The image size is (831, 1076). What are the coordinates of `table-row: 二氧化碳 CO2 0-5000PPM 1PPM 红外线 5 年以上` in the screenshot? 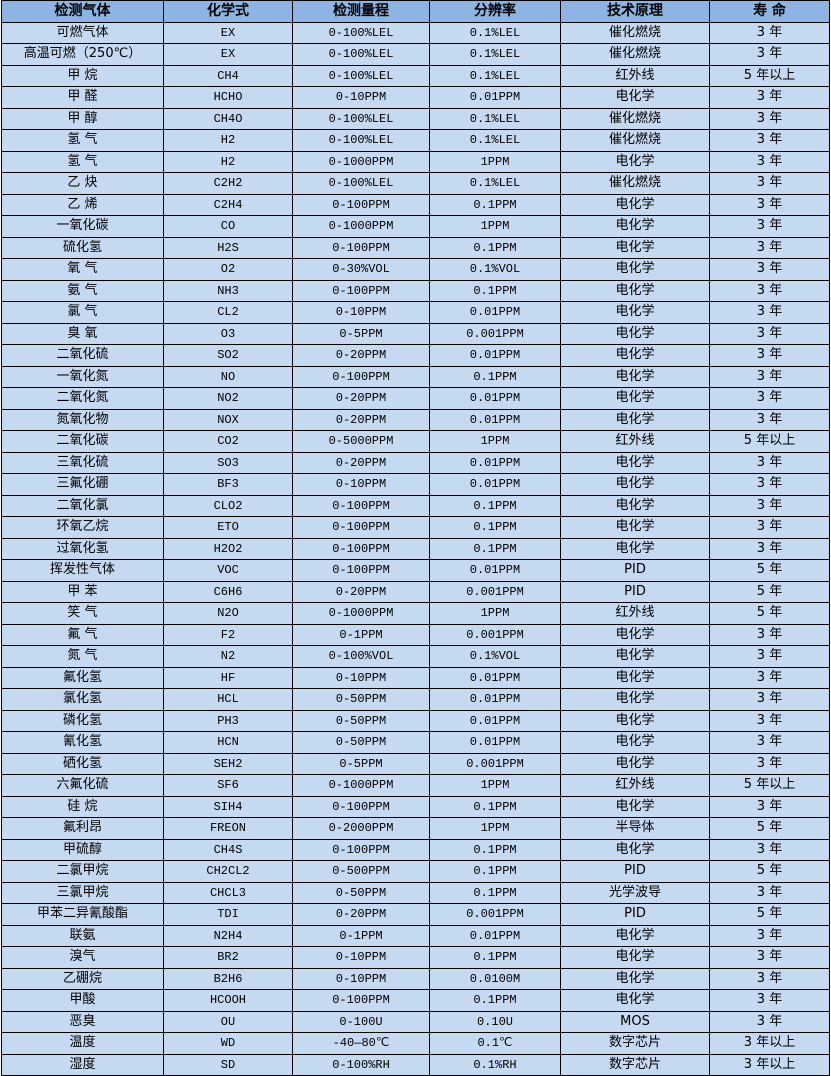 It's located at (415, 441).